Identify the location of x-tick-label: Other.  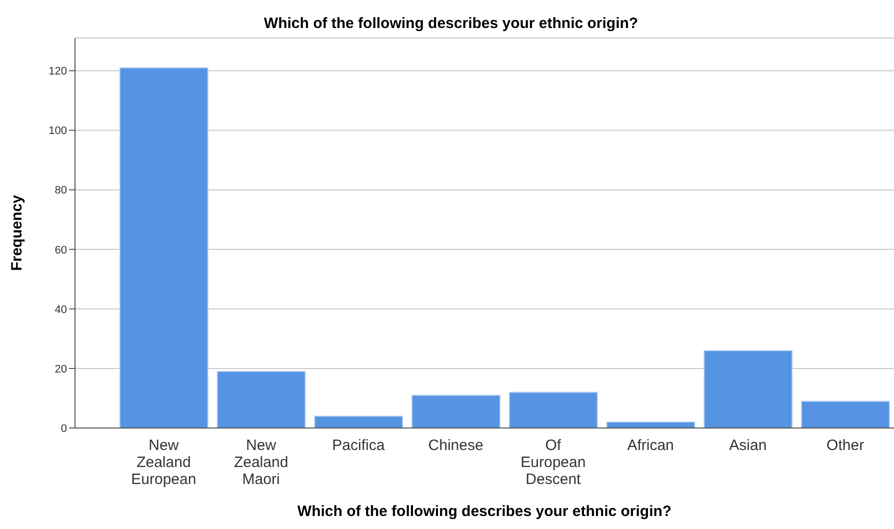
(845, 445).